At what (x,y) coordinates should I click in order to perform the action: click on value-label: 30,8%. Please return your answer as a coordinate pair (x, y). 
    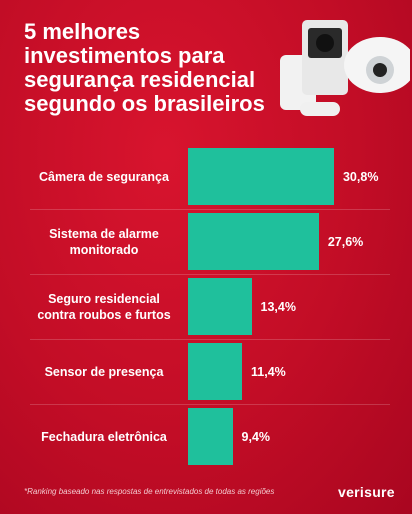
    Looking at the image, I should click on (360, 176).